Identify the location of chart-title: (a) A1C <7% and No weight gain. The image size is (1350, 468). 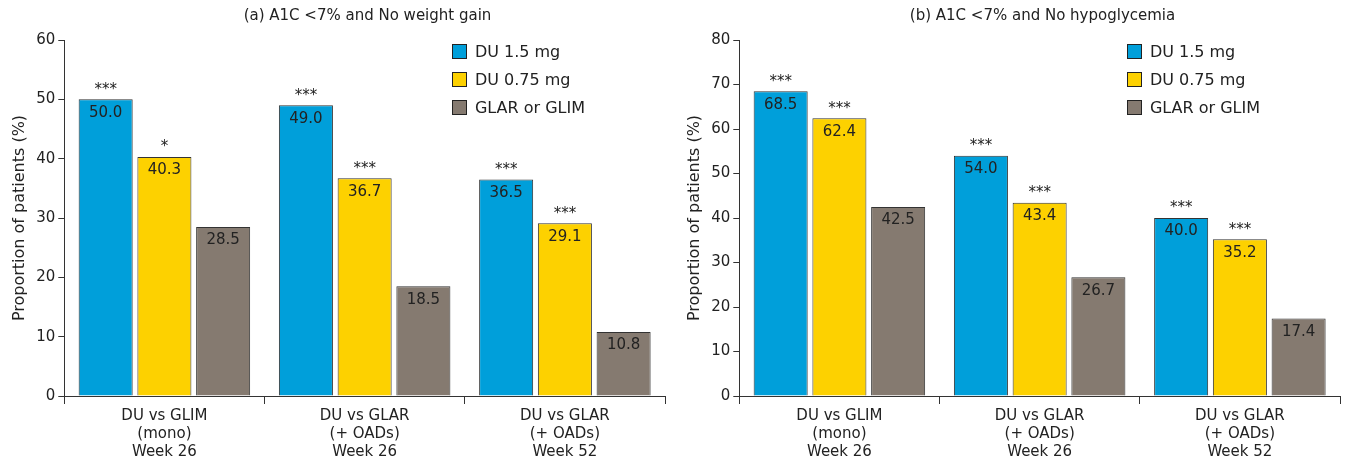
(367, 15).